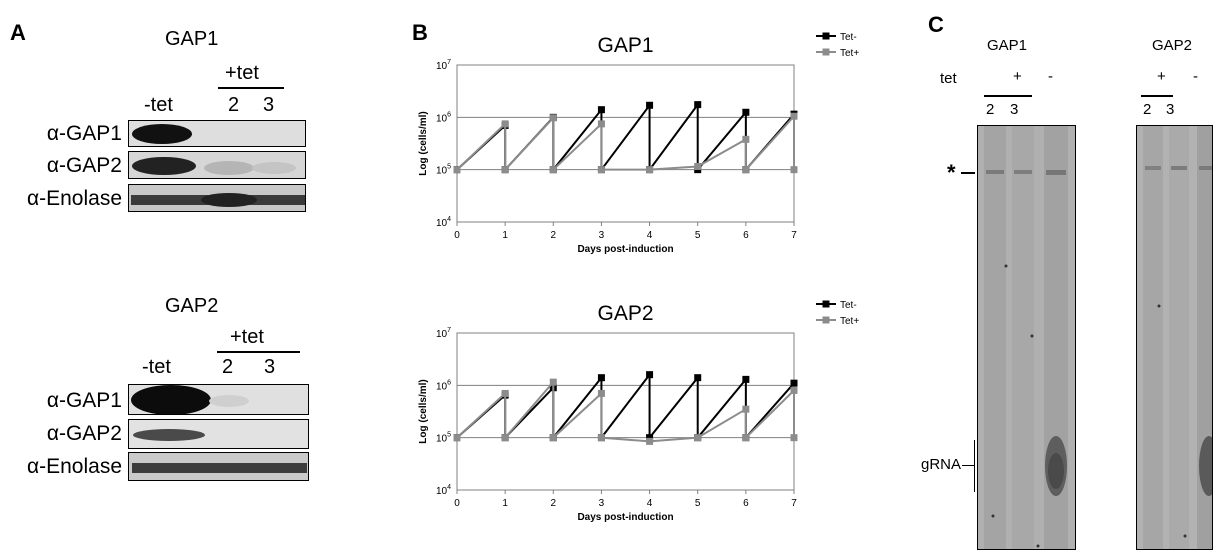  What do you see at coordinates (1170, 109) in the screenshot?
I see `gel-2-lane-3: 3` at bounding box center [1170, 109].